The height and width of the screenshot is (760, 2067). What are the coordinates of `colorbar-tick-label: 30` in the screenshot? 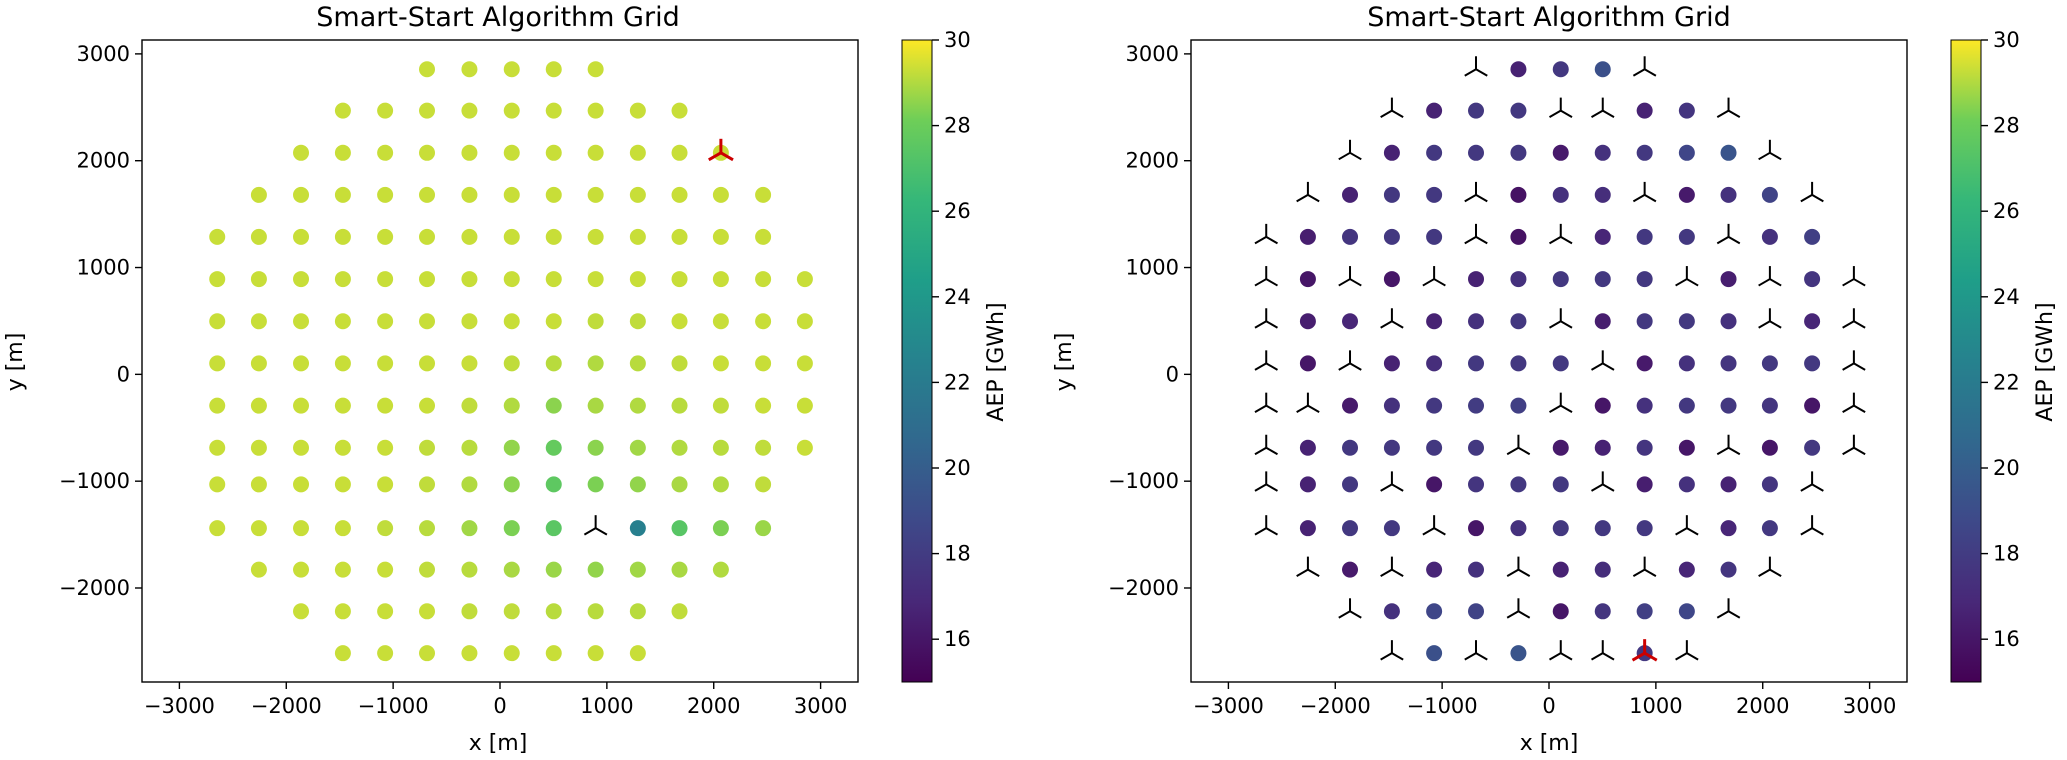 It's located at (957, 40).